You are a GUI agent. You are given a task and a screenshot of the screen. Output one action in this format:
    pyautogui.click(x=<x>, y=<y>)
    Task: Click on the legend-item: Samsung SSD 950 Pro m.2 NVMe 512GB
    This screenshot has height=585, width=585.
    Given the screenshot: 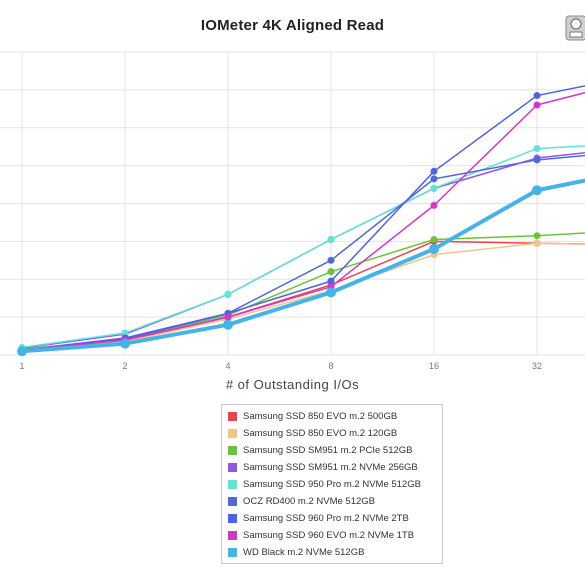 What is the action you would take?
    pyautogui.click(x=332, y=484)
    